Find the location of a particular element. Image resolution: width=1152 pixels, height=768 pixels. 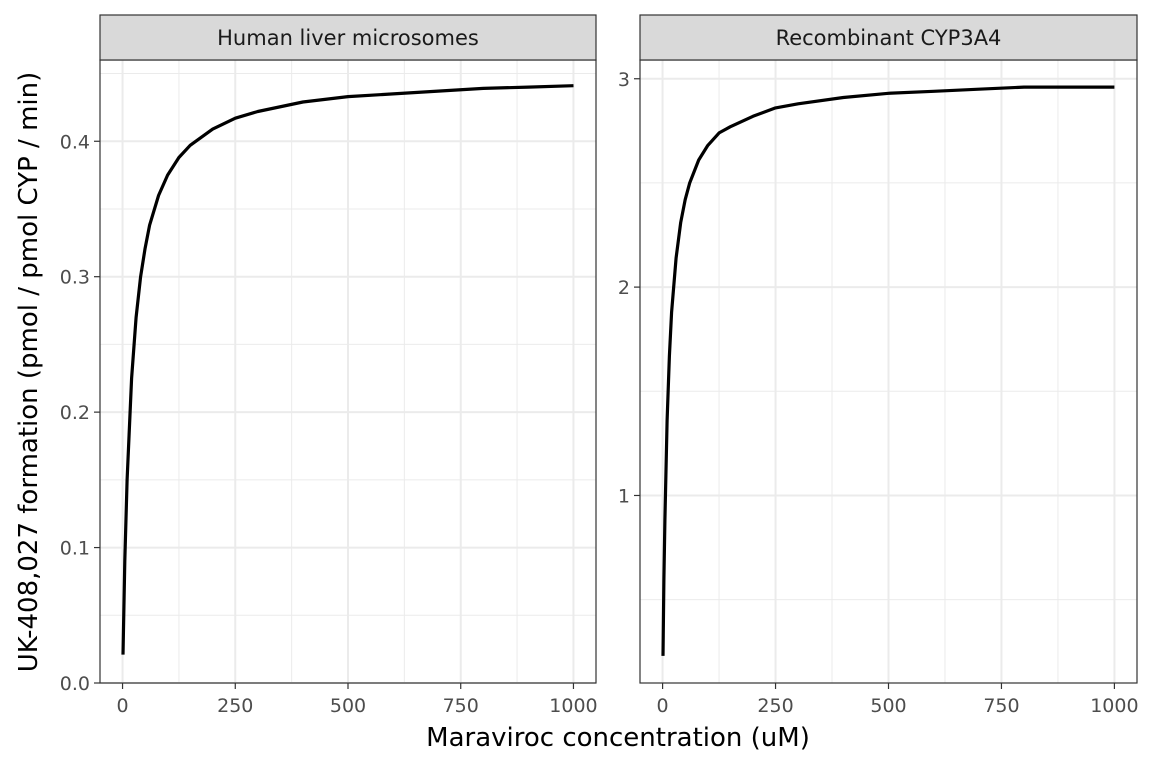

y-tick-label: 1 is located at coordinates (624, 496).